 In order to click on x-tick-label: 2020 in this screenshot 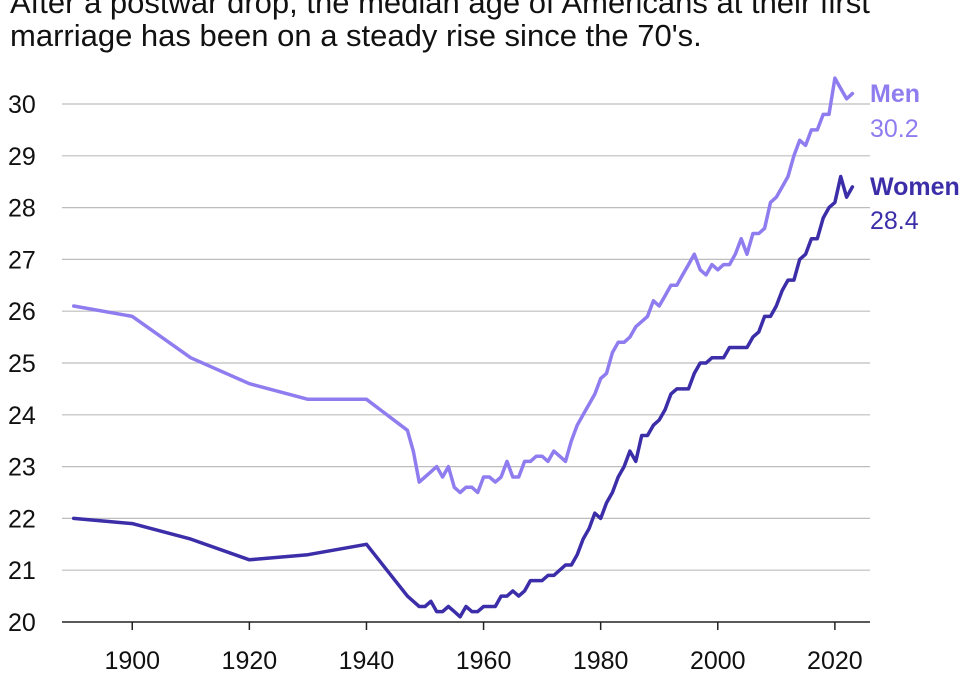, I will do `click(835, 661)`.